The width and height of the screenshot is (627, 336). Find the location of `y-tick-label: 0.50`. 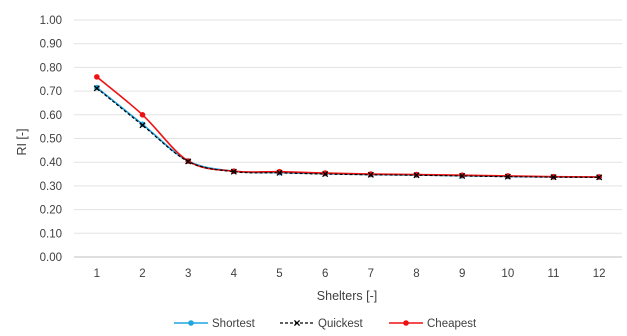

y-tick-label: 0.50 is located at coordinates (51, 140).